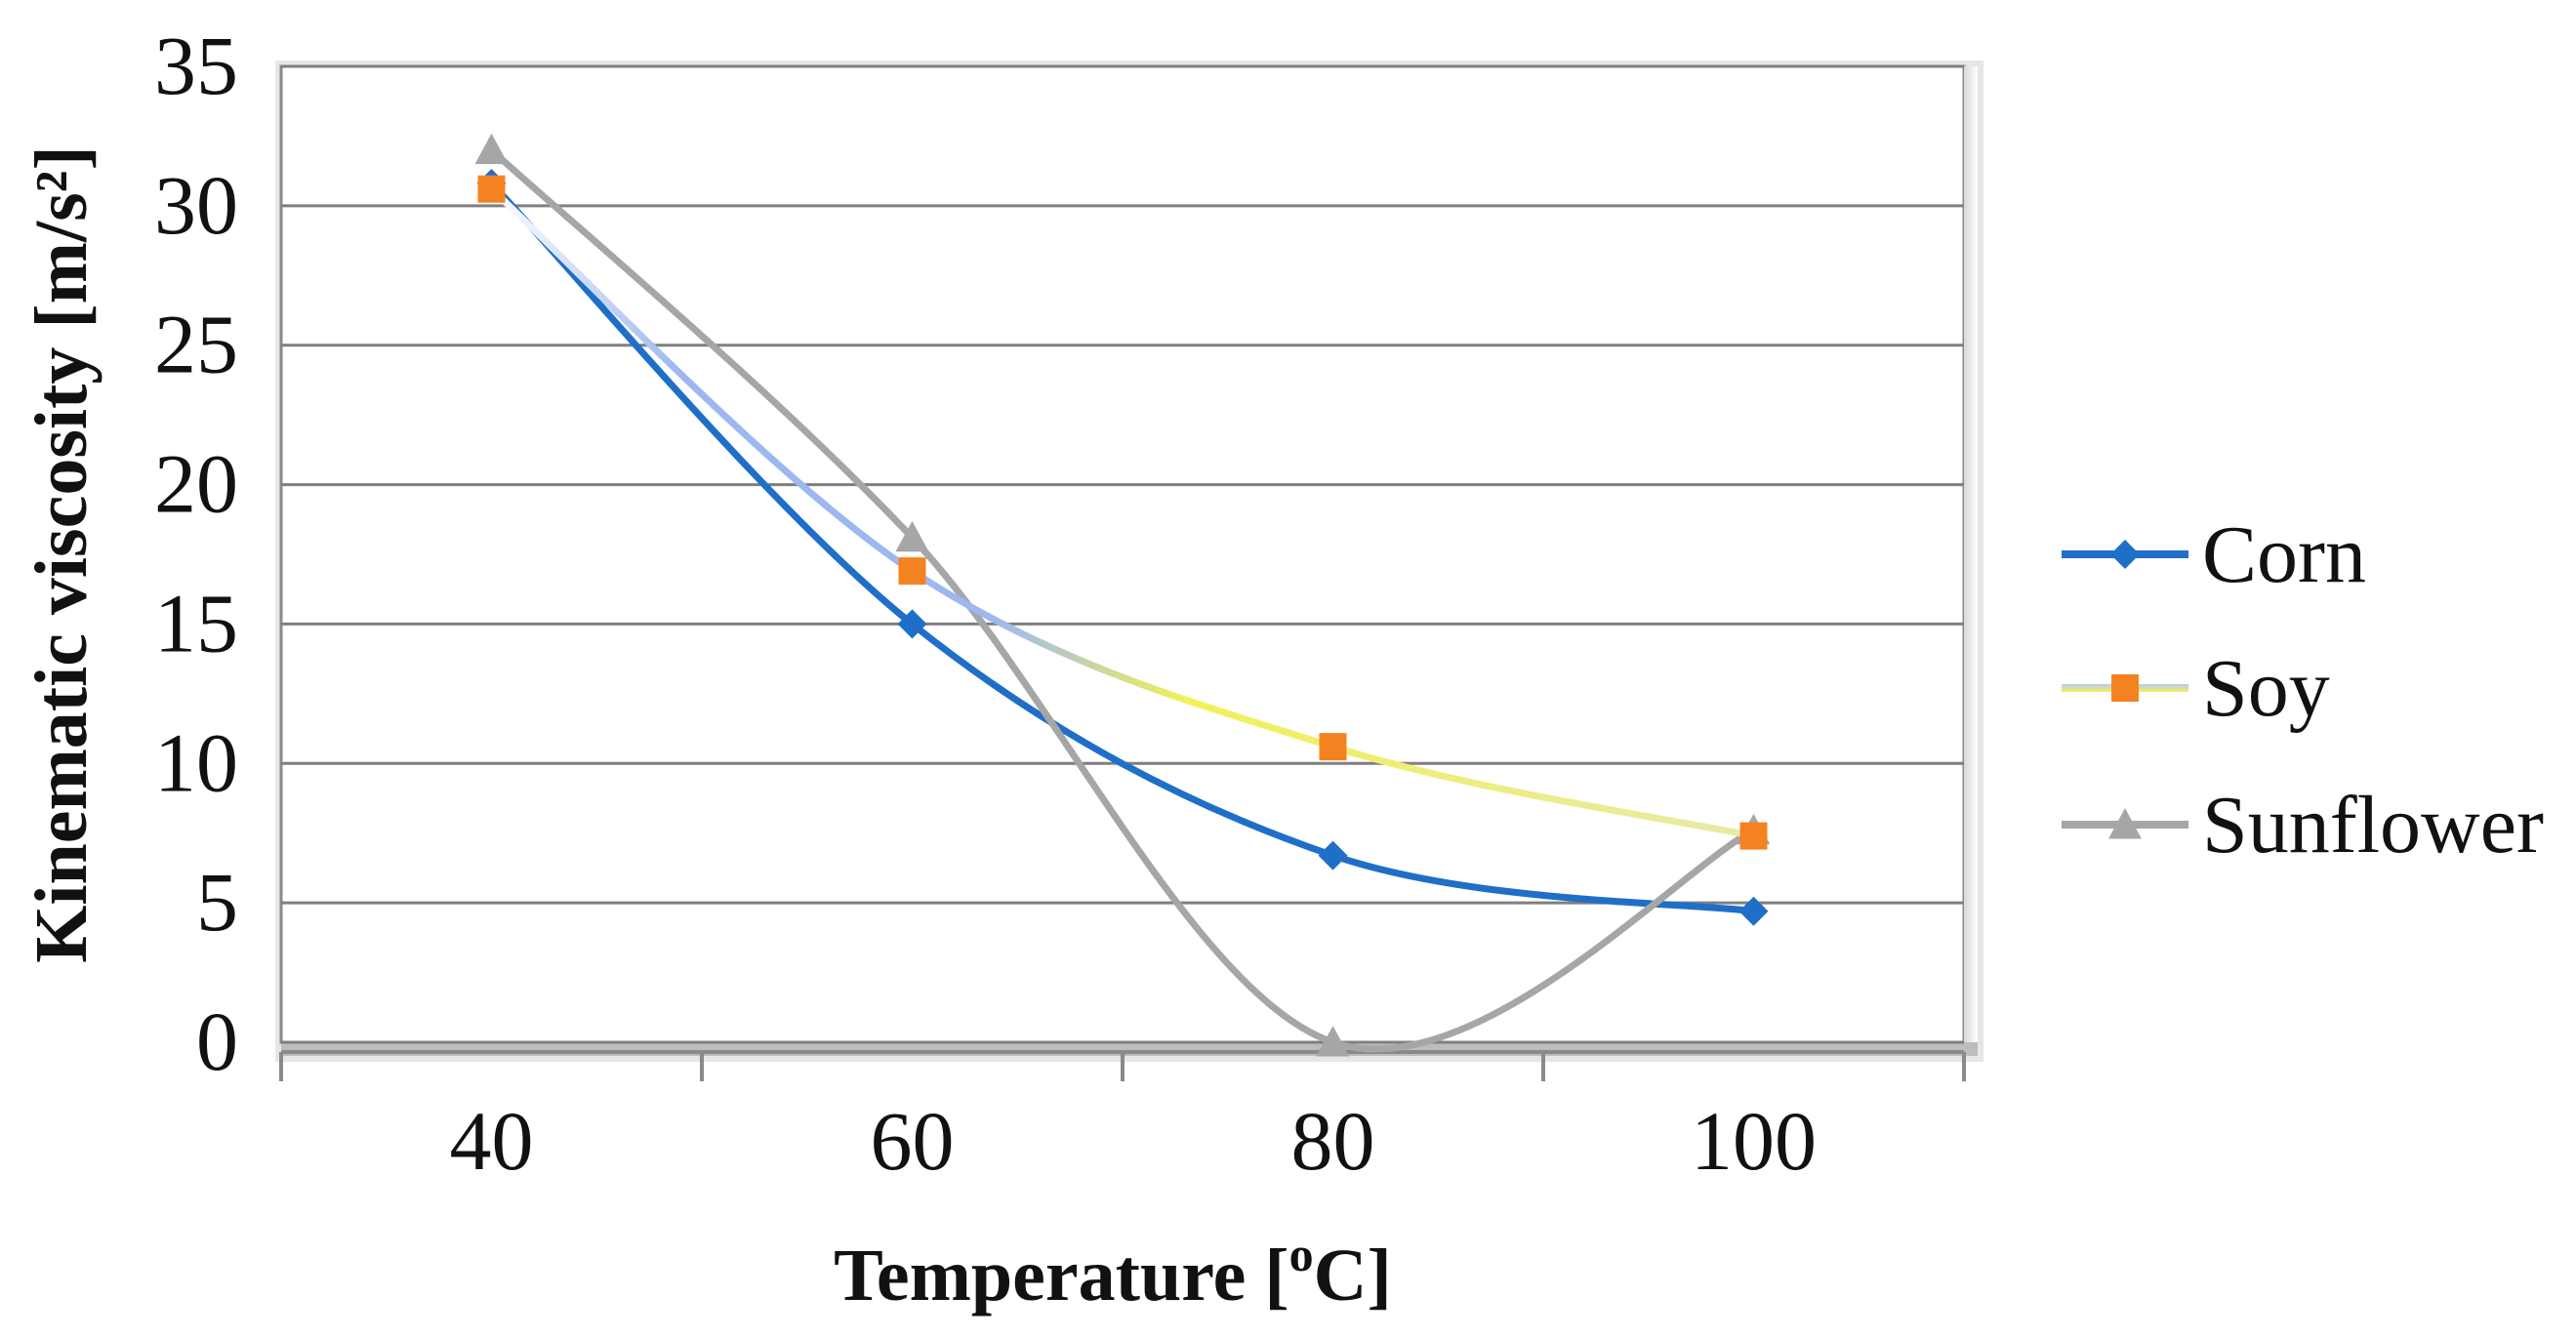  What do you see at coordinates (1113, 1272) in the screenshot?
I see `x-axis-title: Temperature [oC]` at bounding box center [1113, 1272].